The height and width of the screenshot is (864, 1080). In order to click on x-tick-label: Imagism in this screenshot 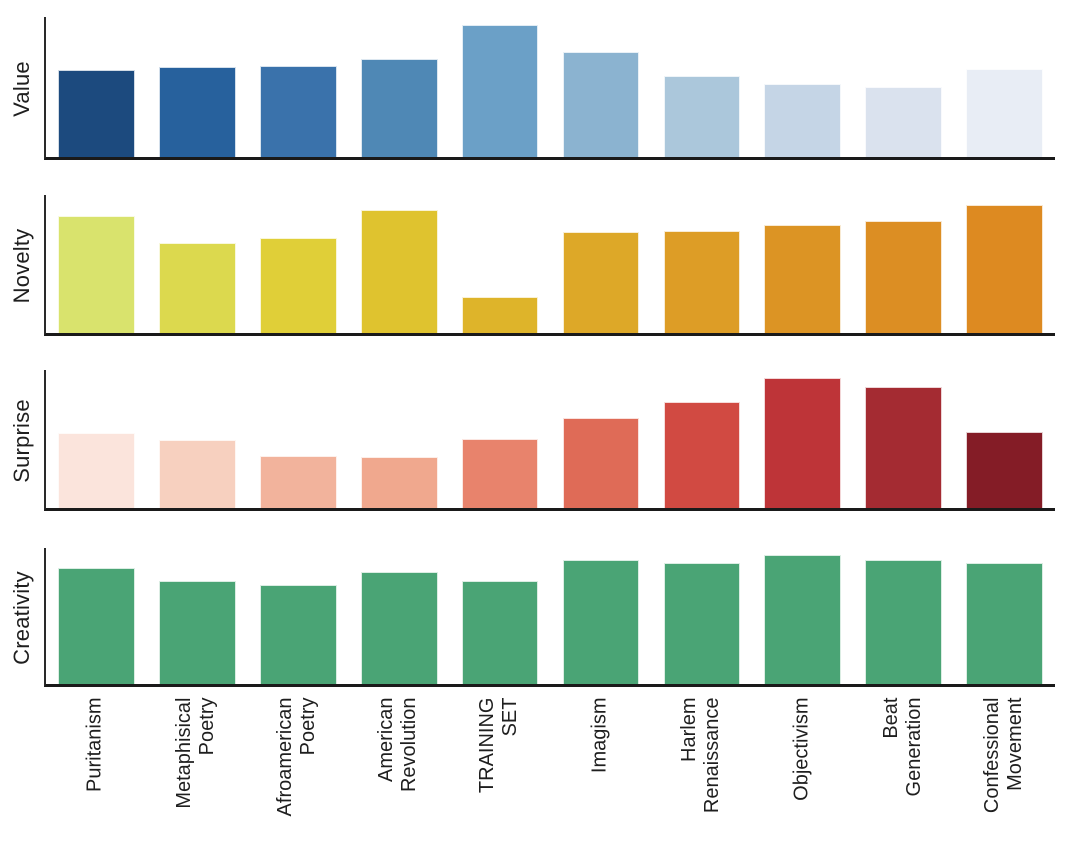, I will do `click(599, 735)`.